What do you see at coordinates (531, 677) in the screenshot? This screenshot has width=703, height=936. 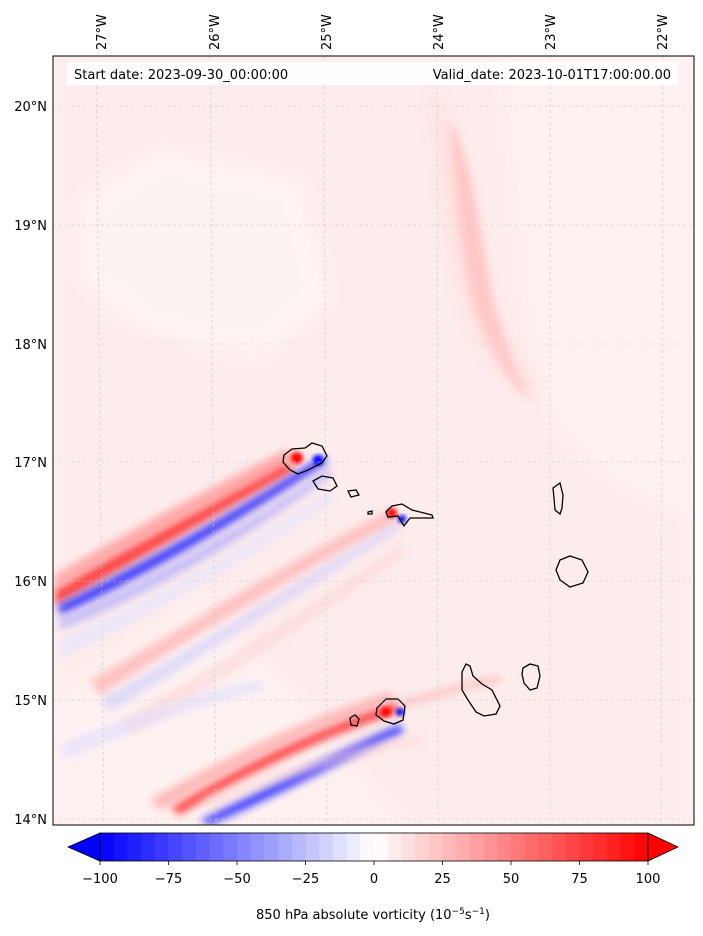 I see `island-maio` at bounding box center [531, 677].